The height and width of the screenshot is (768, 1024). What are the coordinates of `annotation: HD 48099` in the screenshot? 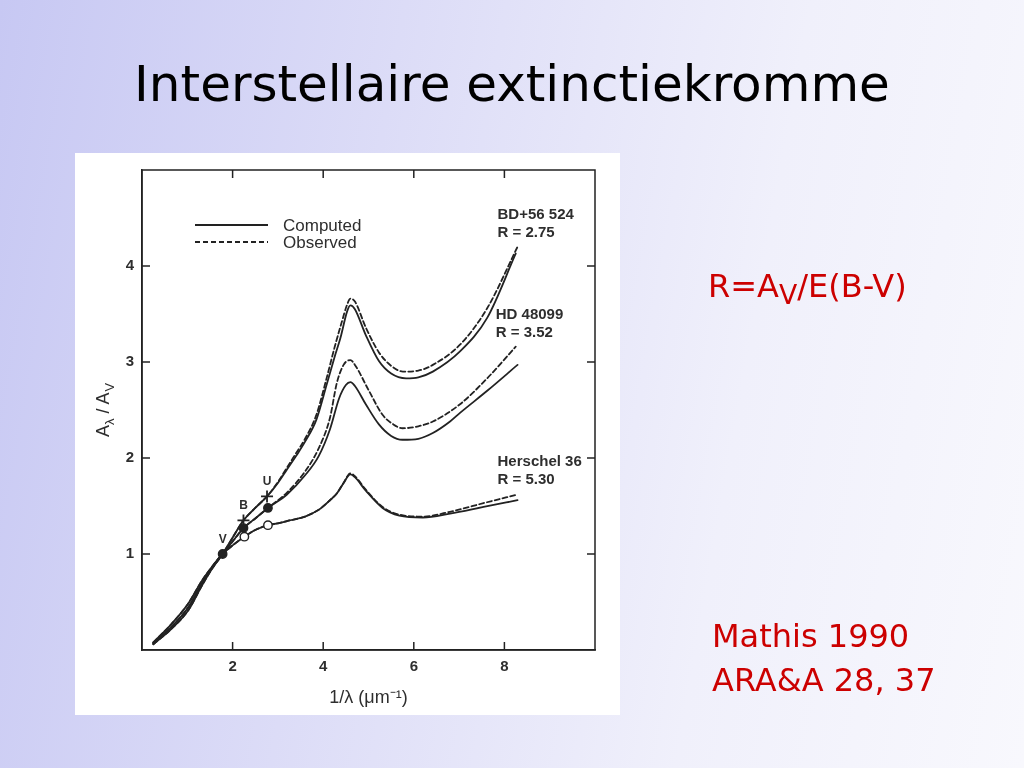 It's located at (529, 313).